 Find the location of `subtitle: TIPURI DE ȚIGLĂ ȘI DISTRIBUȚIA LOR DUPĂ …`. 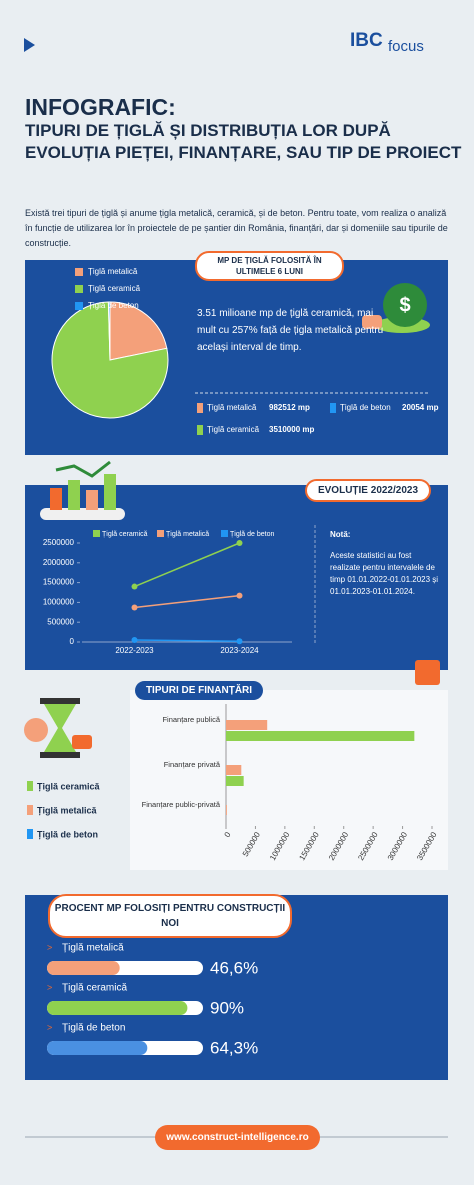

subtitle: TIPURI DE ȚIGLĂ ȘI DISTRIBUȚIA LOR DUPĂ … is located at coordinates (243, 141).